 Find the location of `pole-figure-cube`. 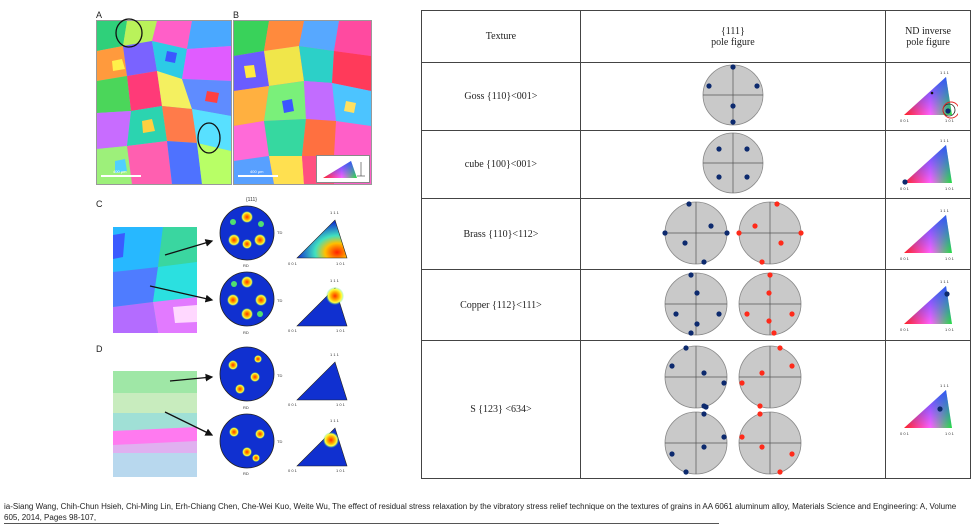

pole-figure-cube is located at coordinates (733, 163).